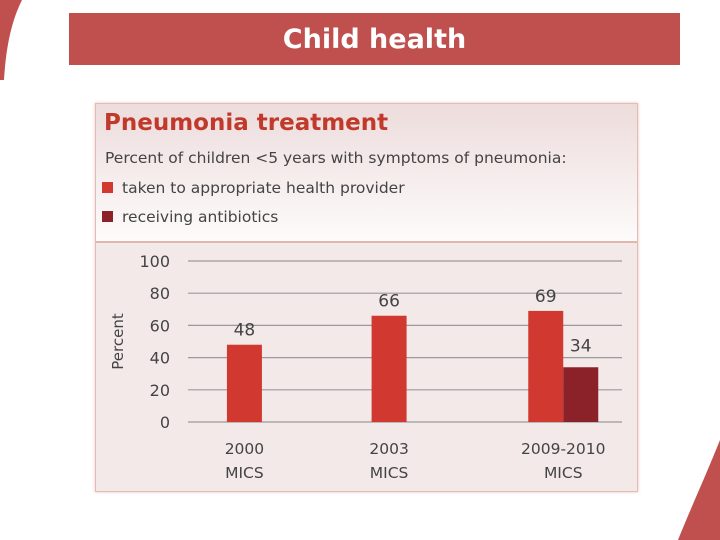 Image resolution: width=720 pixels, height=540 pixels. What do you see at coordinates (389, 302) in the screenshot?
I see `data-label: 66` at bounding box center [389, 302].